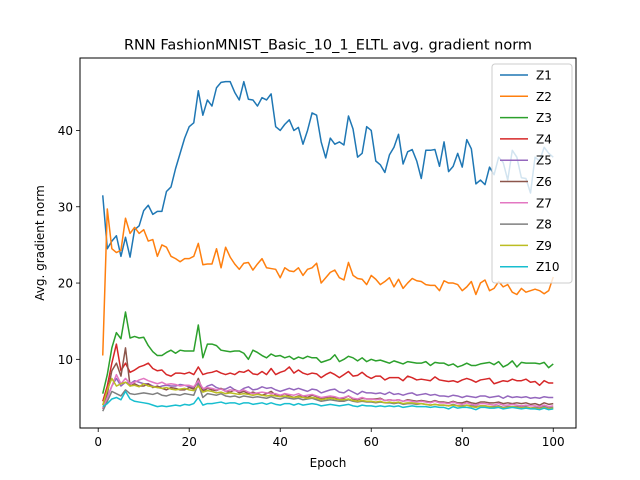 This screenshot has width=640, height=480. I want to click on series-line-z9, so click(328, 393).